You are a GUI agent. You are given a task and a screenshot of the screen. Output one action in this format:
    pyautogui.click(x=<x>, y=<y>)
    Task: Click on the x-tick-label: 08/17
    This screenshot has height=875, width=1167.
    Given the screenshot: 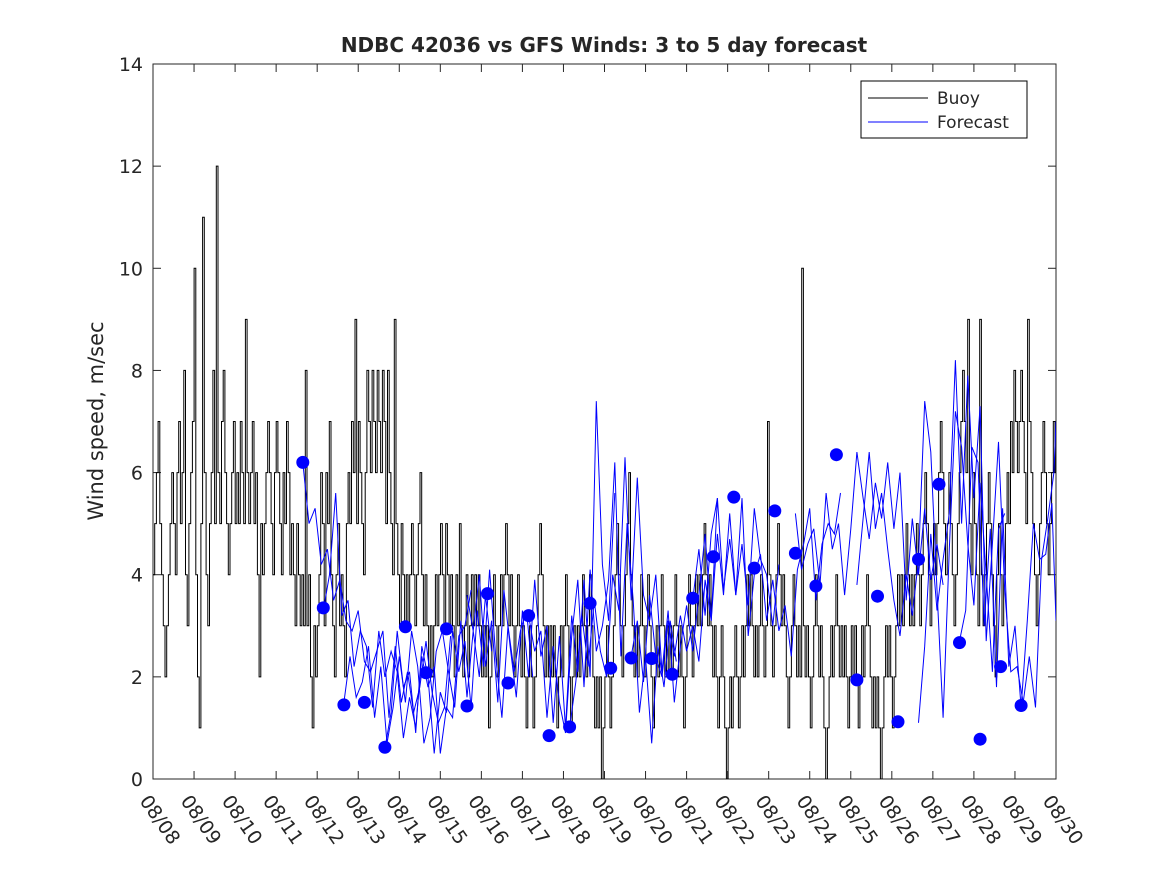 What is the action you would take?
    pyautogui.click(x=528, y=819)
    